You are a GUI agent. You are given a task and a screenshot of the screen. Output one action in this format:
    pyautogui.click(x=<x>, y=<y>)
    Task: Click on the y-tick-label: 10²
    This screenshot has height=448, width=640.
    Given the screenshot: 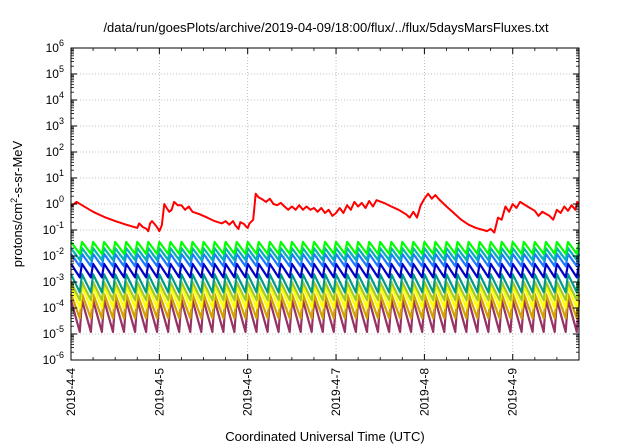 What is the action you would take?
    pyautogui.click(x=55, y=150)
    